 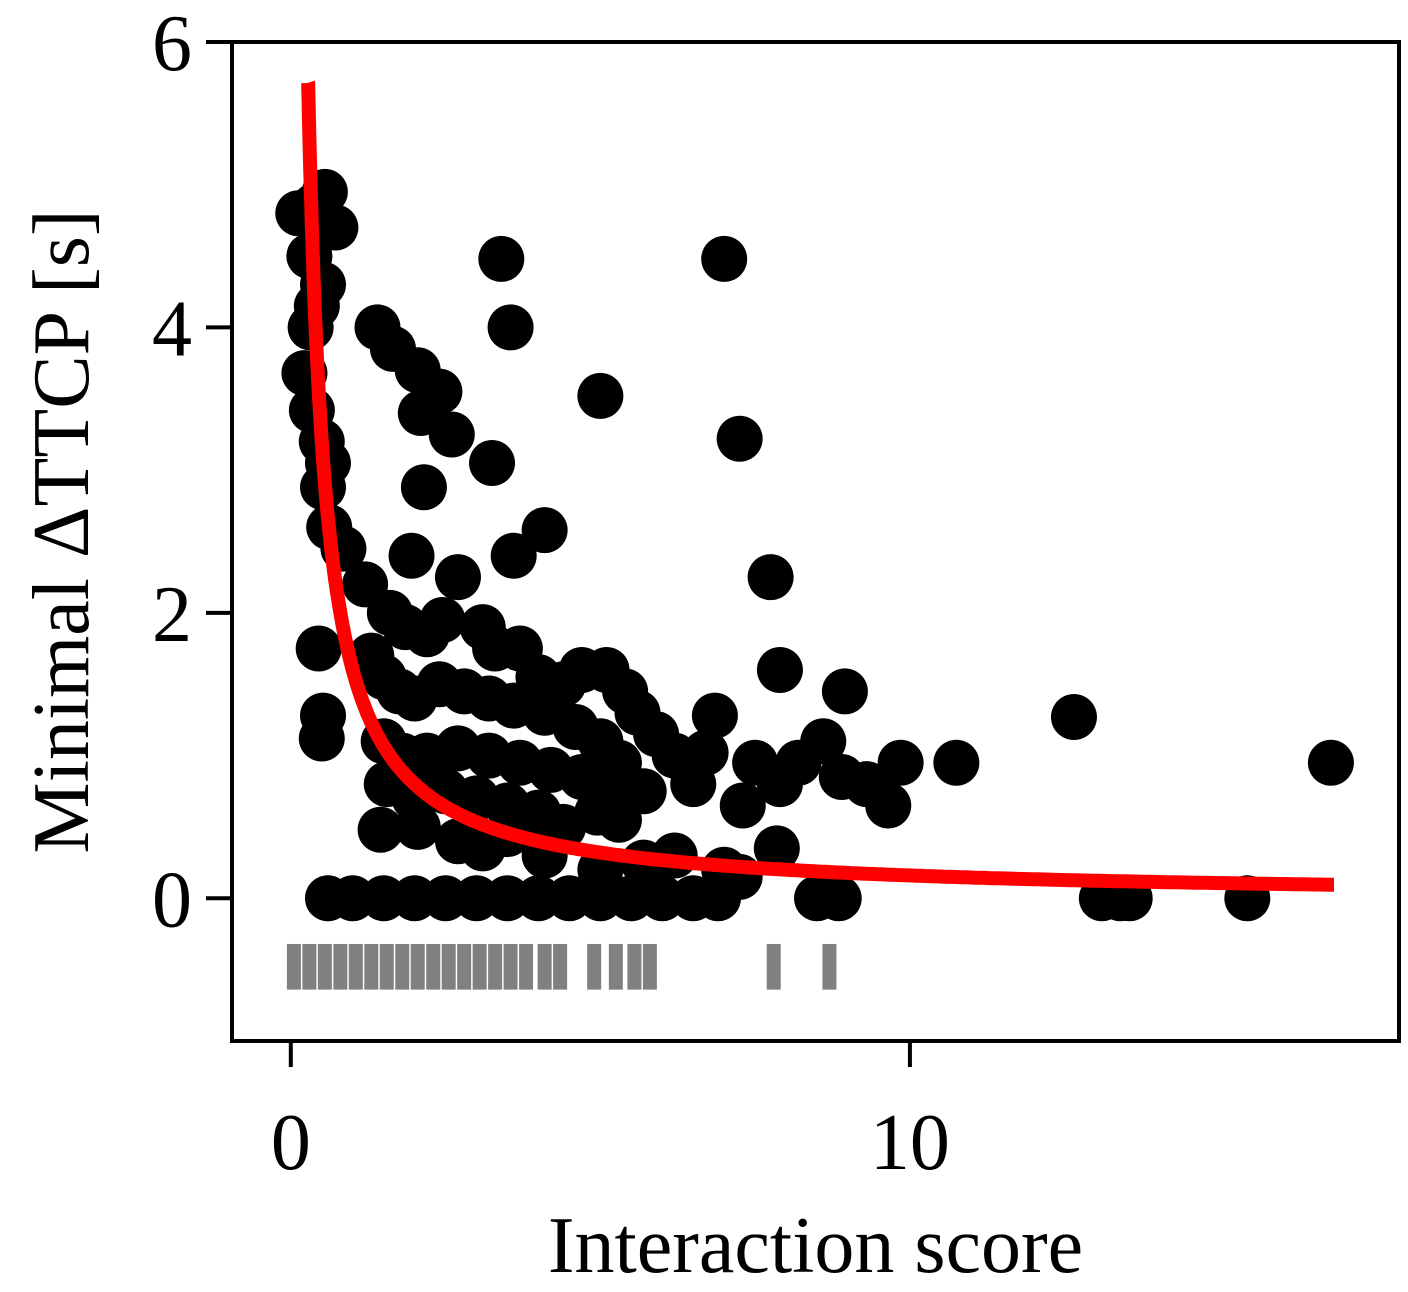 I want to click on x-tick-label: 10, so click(x=910, y=1143).